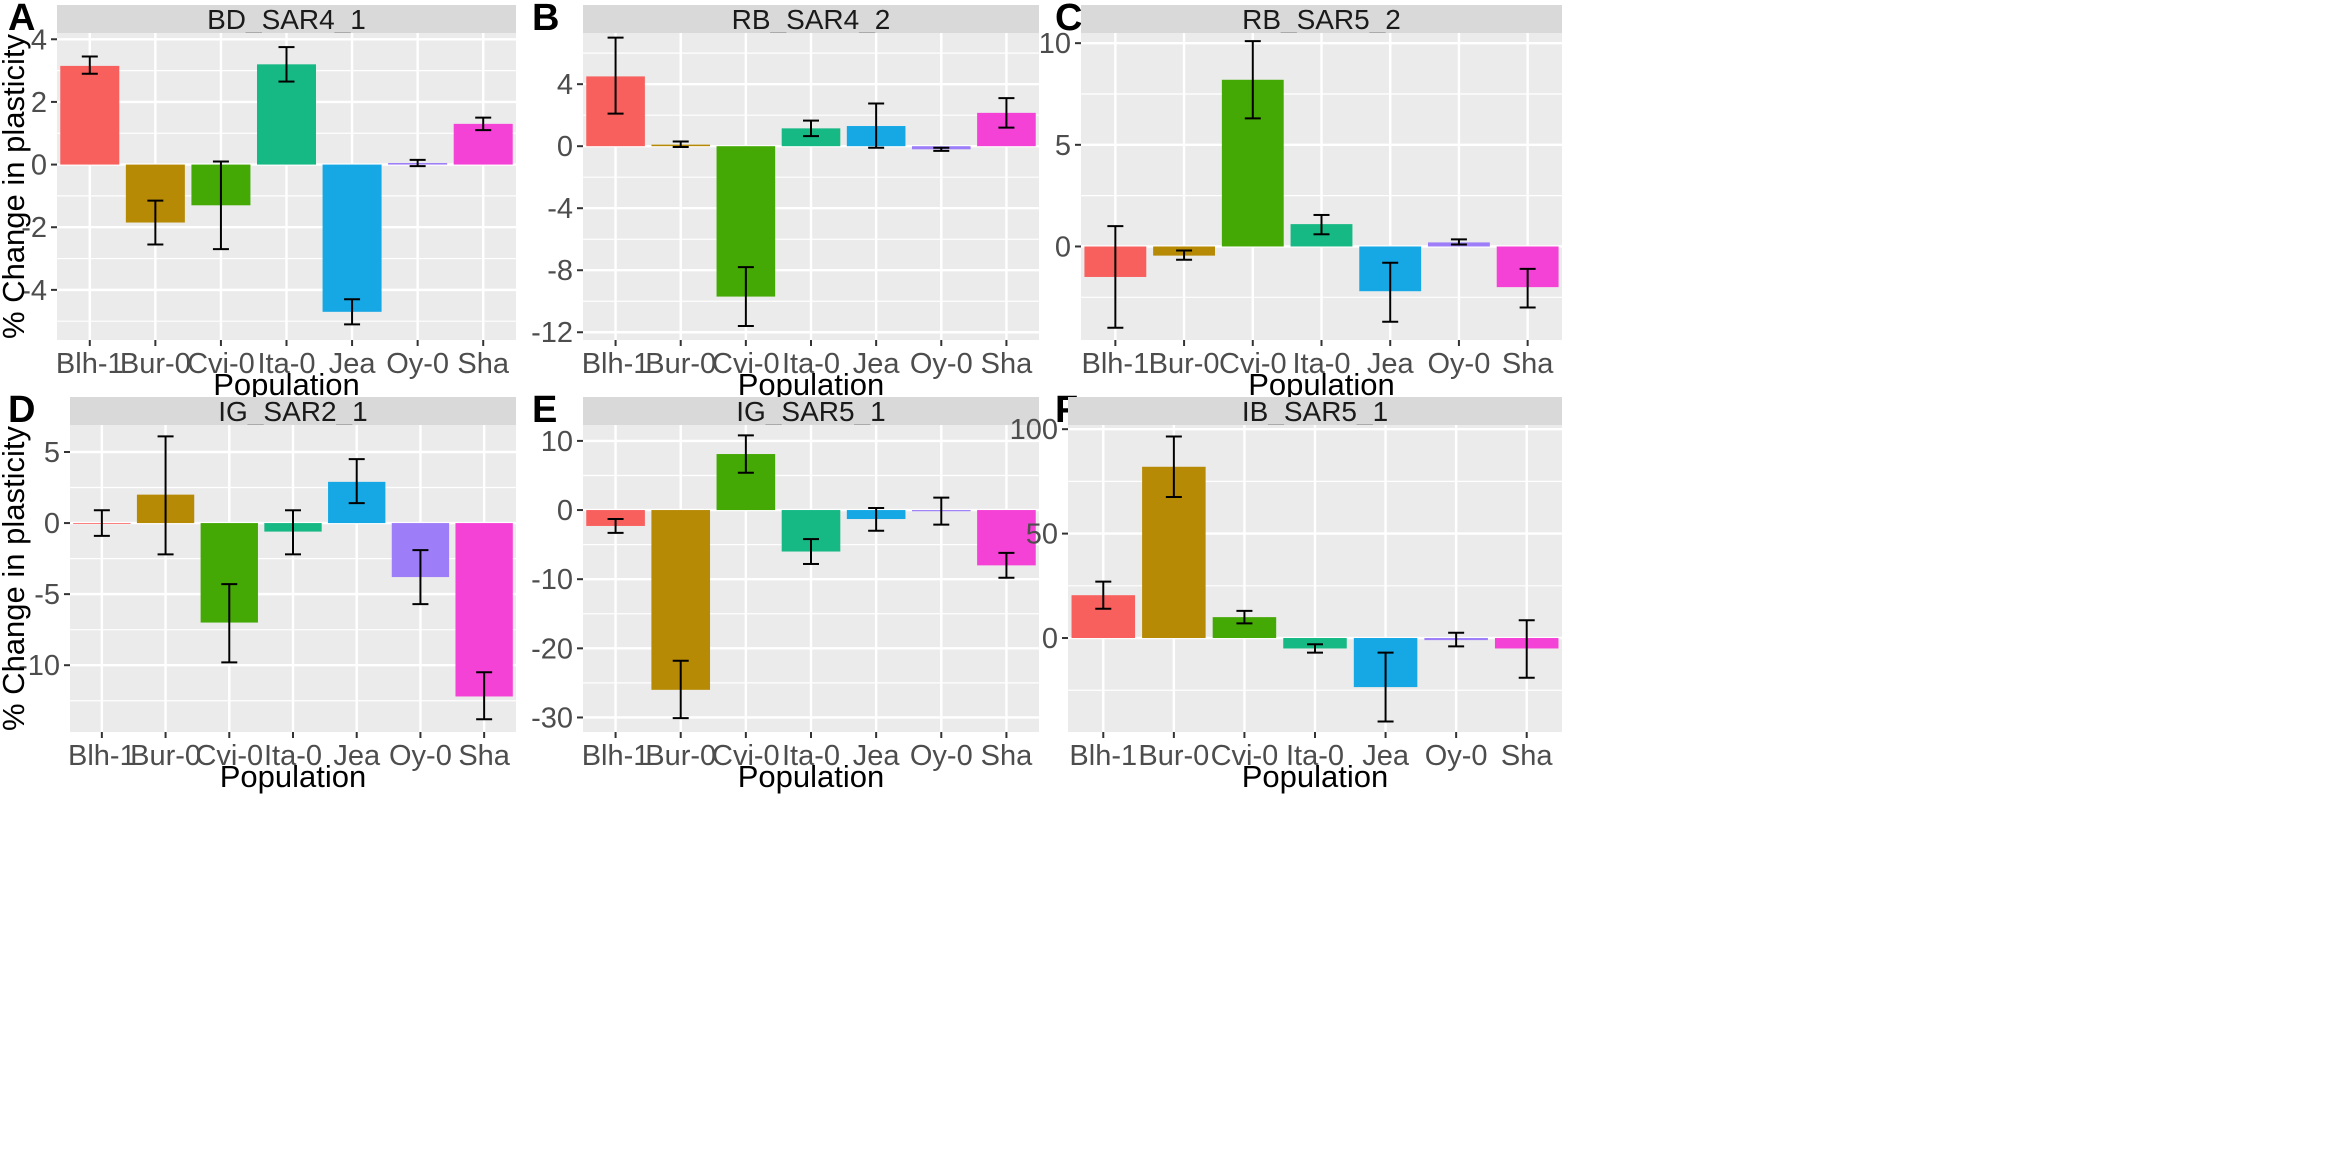 The height and width of the screenshot is (1176, 2352). What do you see at coordinates (39, 103) in the screenshot?
I see `y-tick-label: 2` at bounding box center [39, 103].